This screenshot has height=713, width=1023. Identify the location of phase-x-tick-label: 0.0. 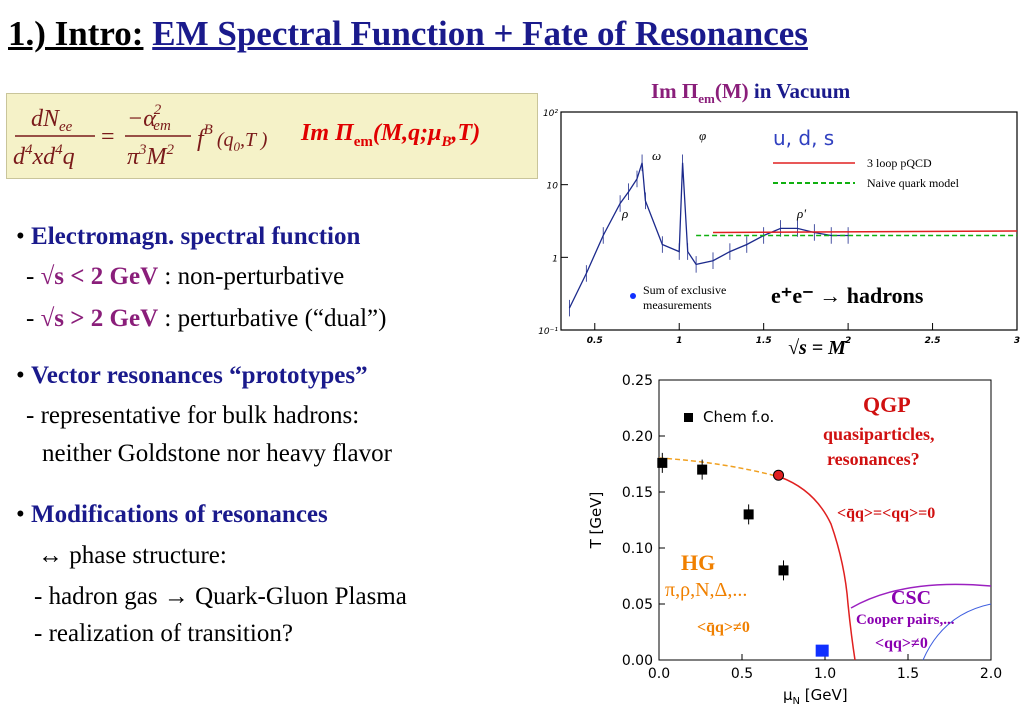
(659, 674).